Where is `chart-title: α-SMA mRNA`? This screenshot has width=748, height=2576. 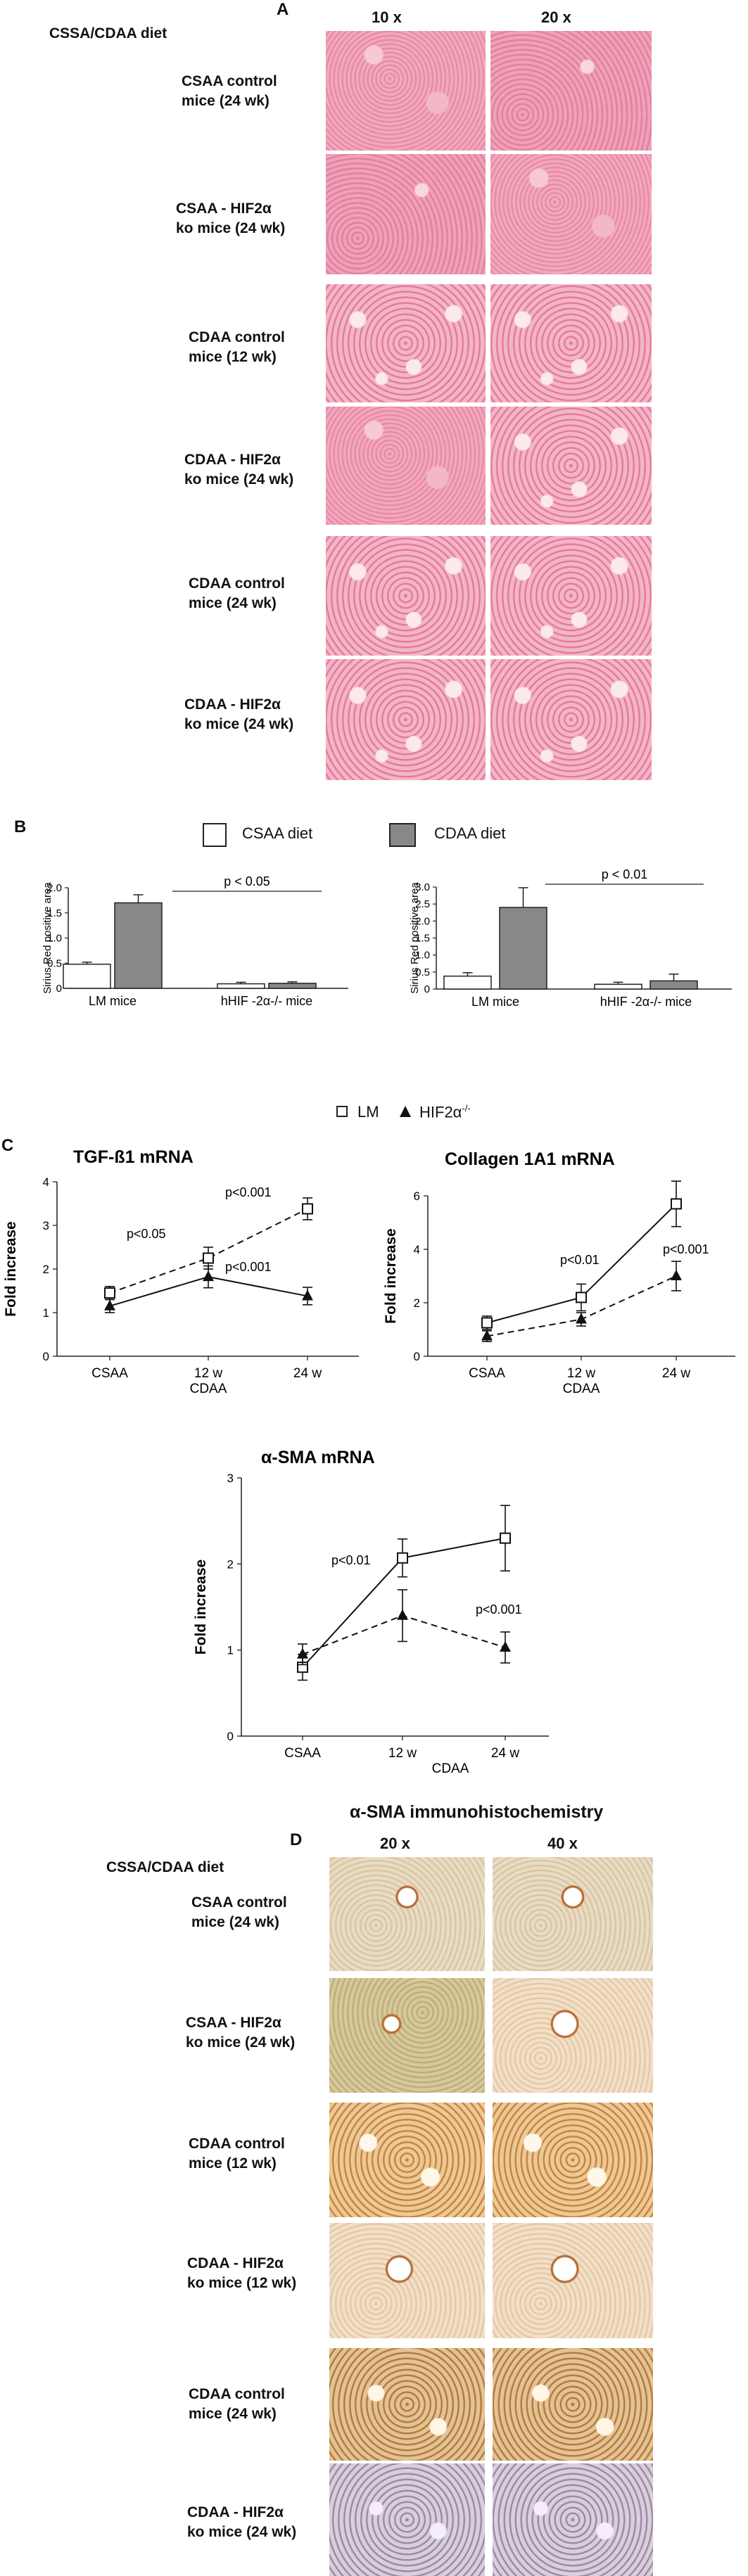 chart-title: α-SMA mRNA is located at coordinates (318, 1457).